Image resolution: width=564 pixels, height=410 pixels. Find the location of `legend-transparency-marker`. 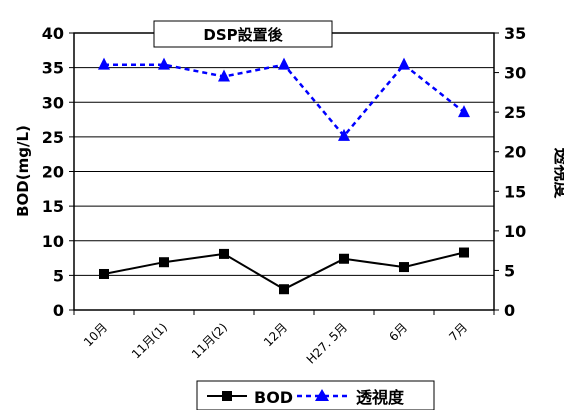

legend-transparency-marker is located at coordinates (322, 395).